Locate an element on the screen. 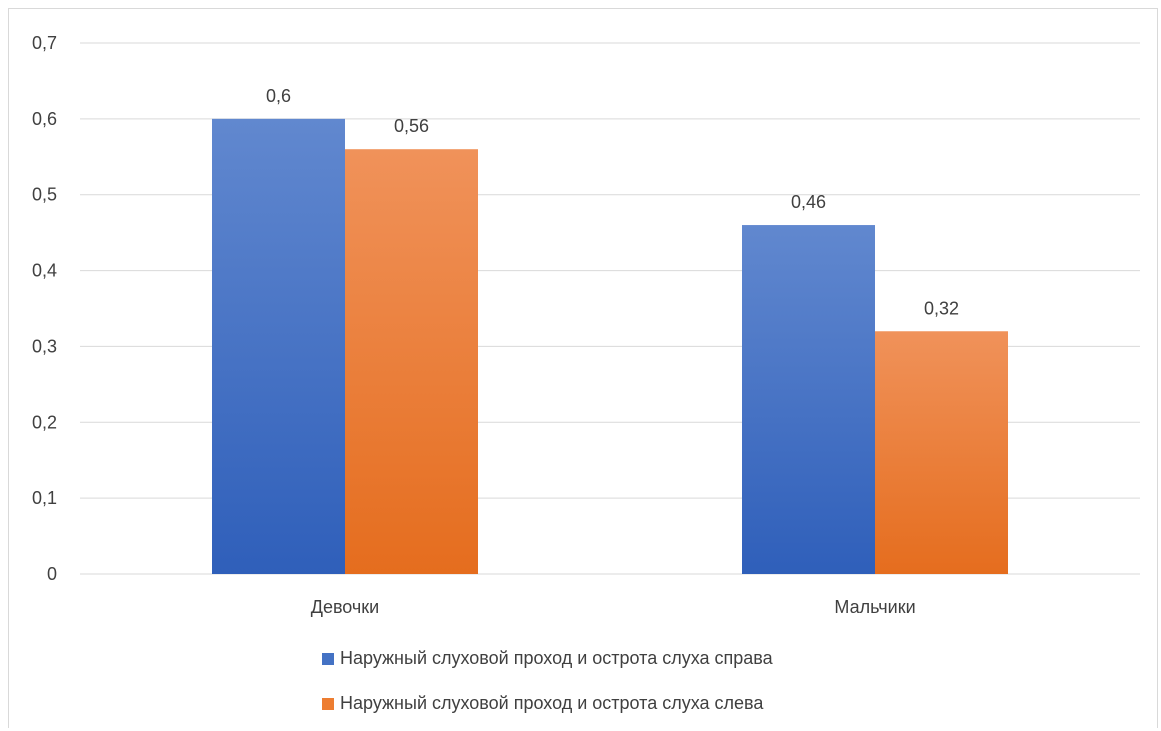 Image resolution: width=1161 pixels, height=731 pixels. data-label: 0,46 is located at coordinates (808, 202).